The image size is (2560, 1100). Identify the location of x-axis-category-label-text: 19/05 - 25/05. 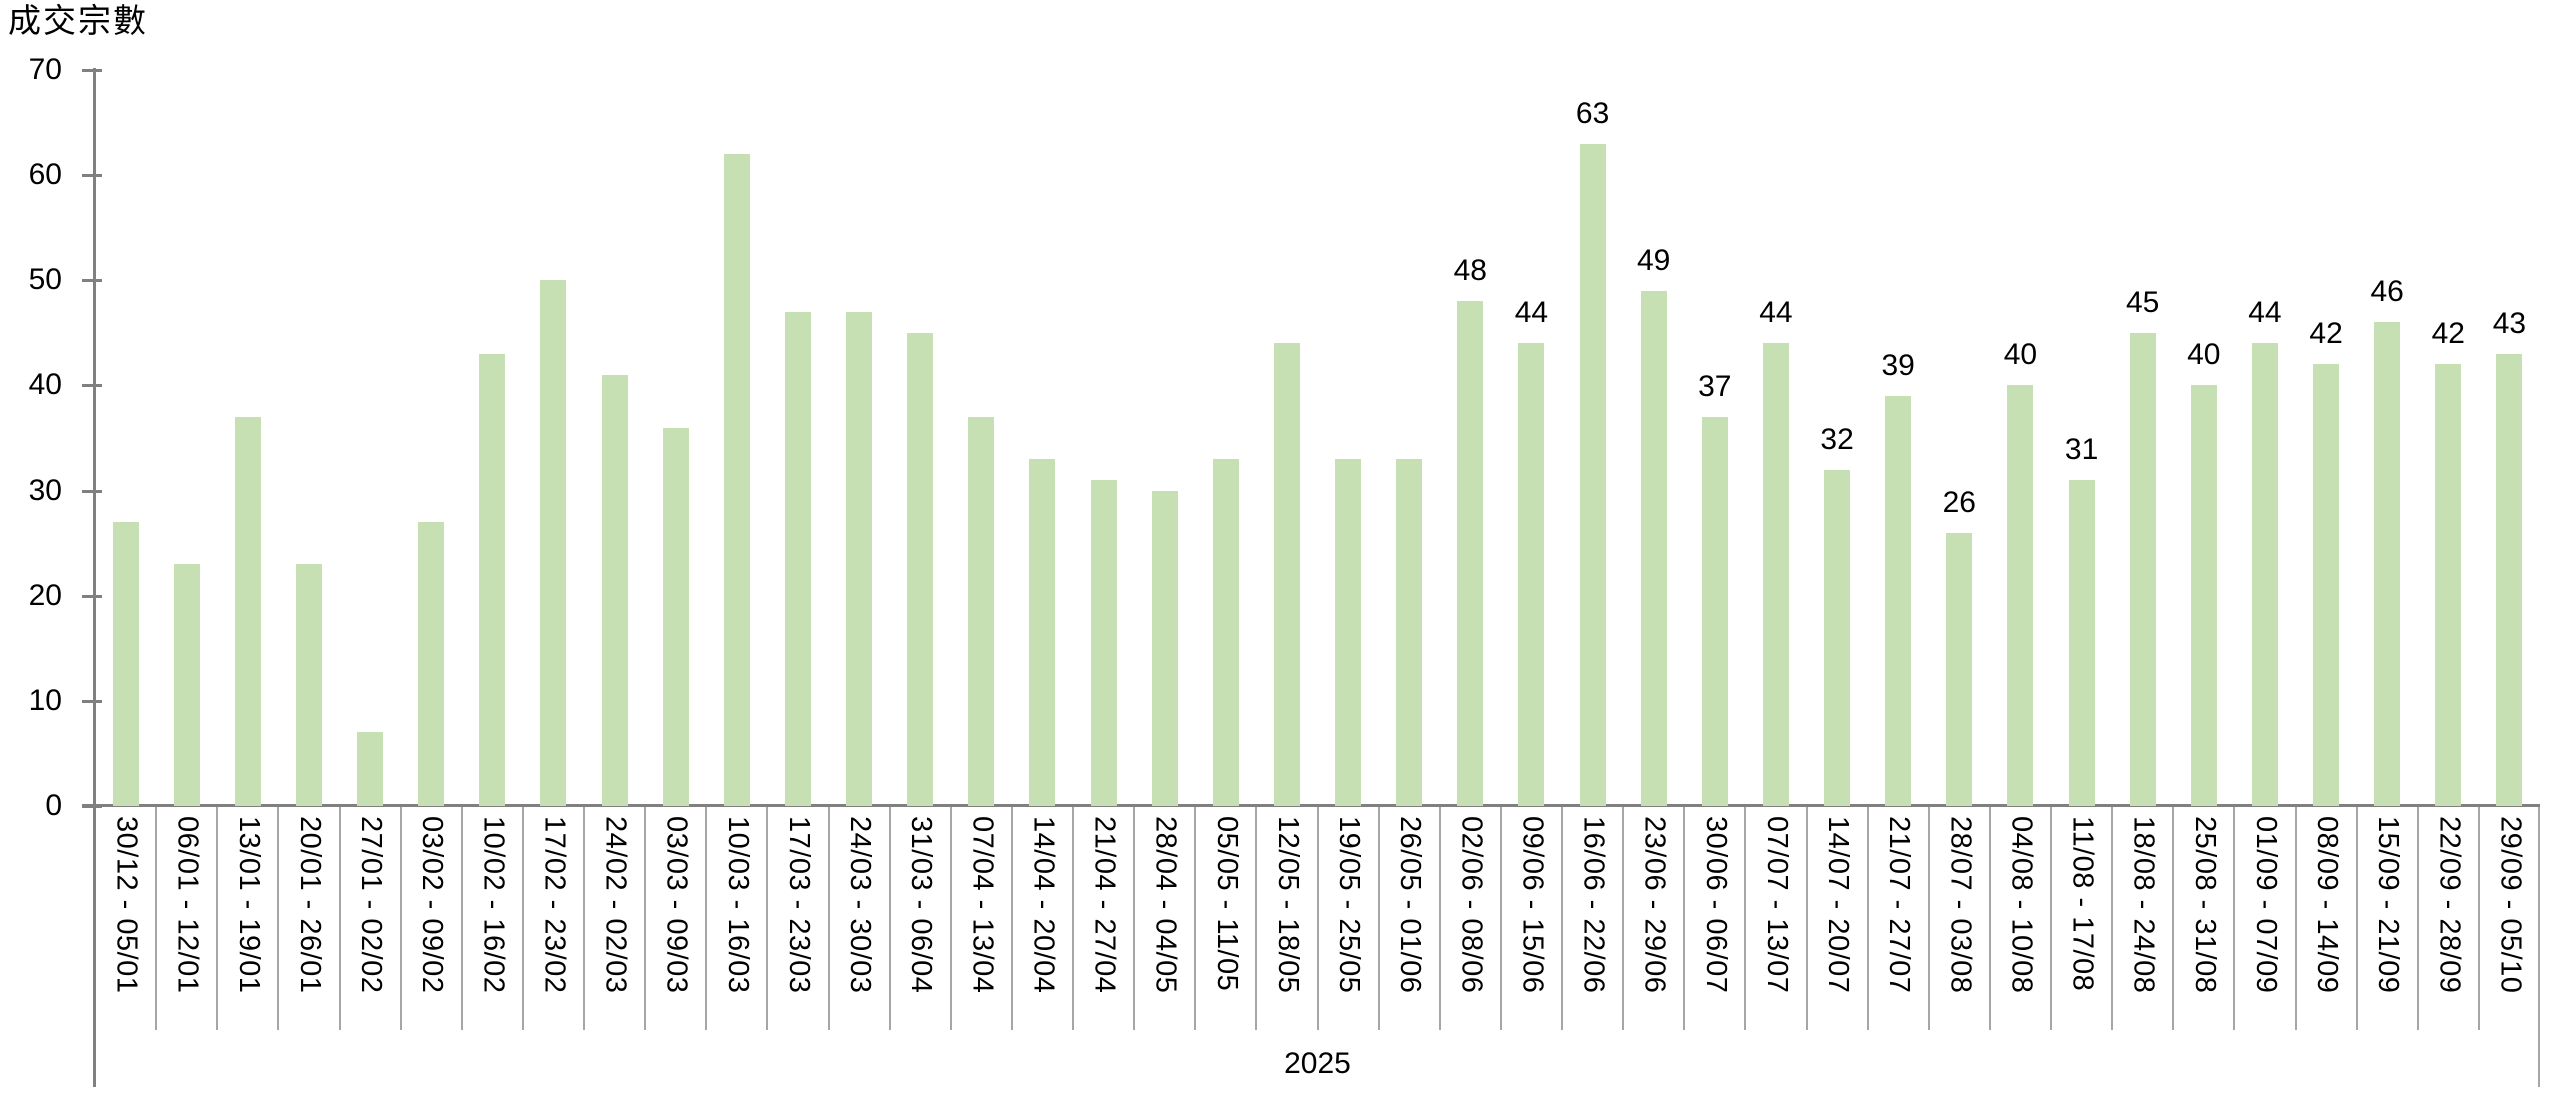
(1348, 905).